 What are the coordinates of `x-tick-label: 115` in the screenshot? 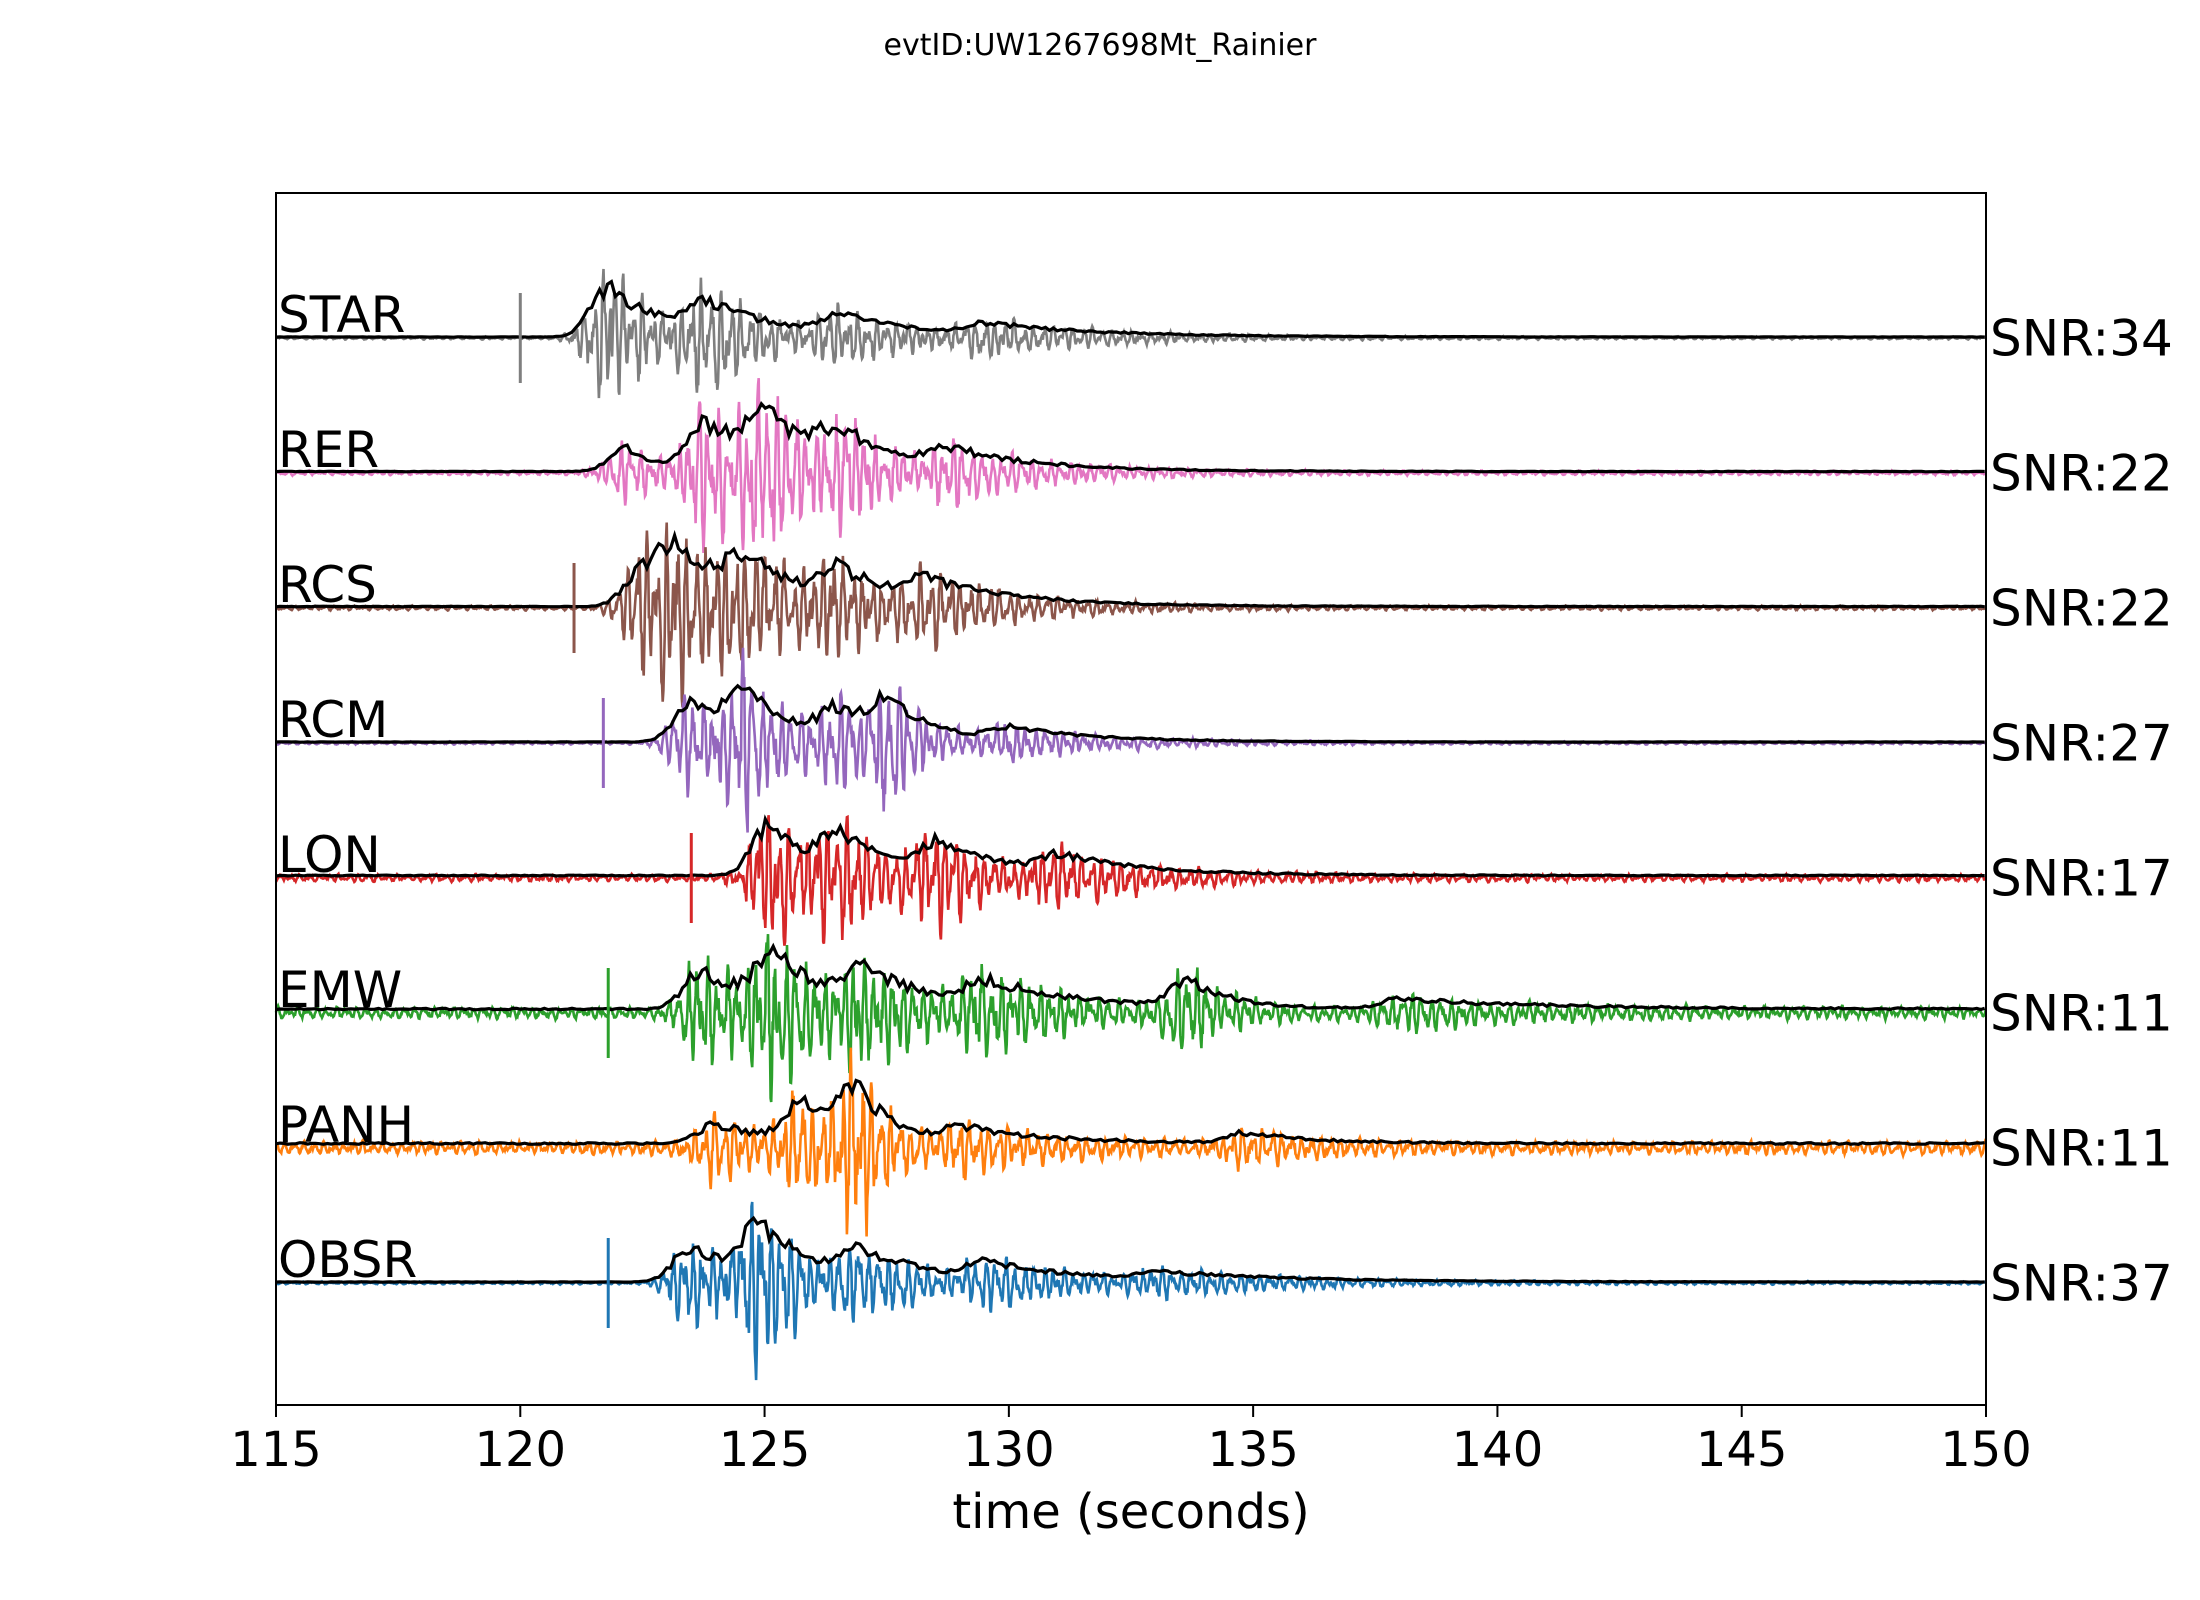 It's located at (276, 1450).